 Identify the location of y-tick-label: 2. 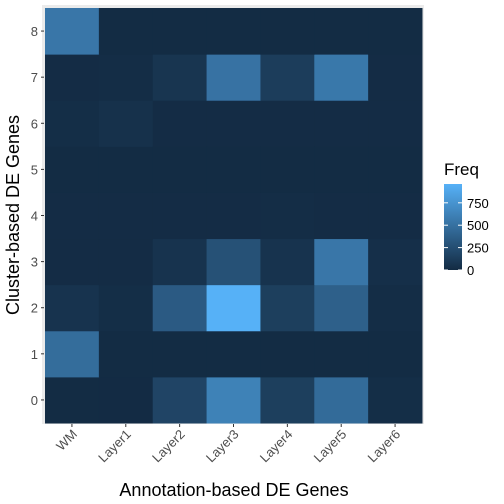
(34, 308).